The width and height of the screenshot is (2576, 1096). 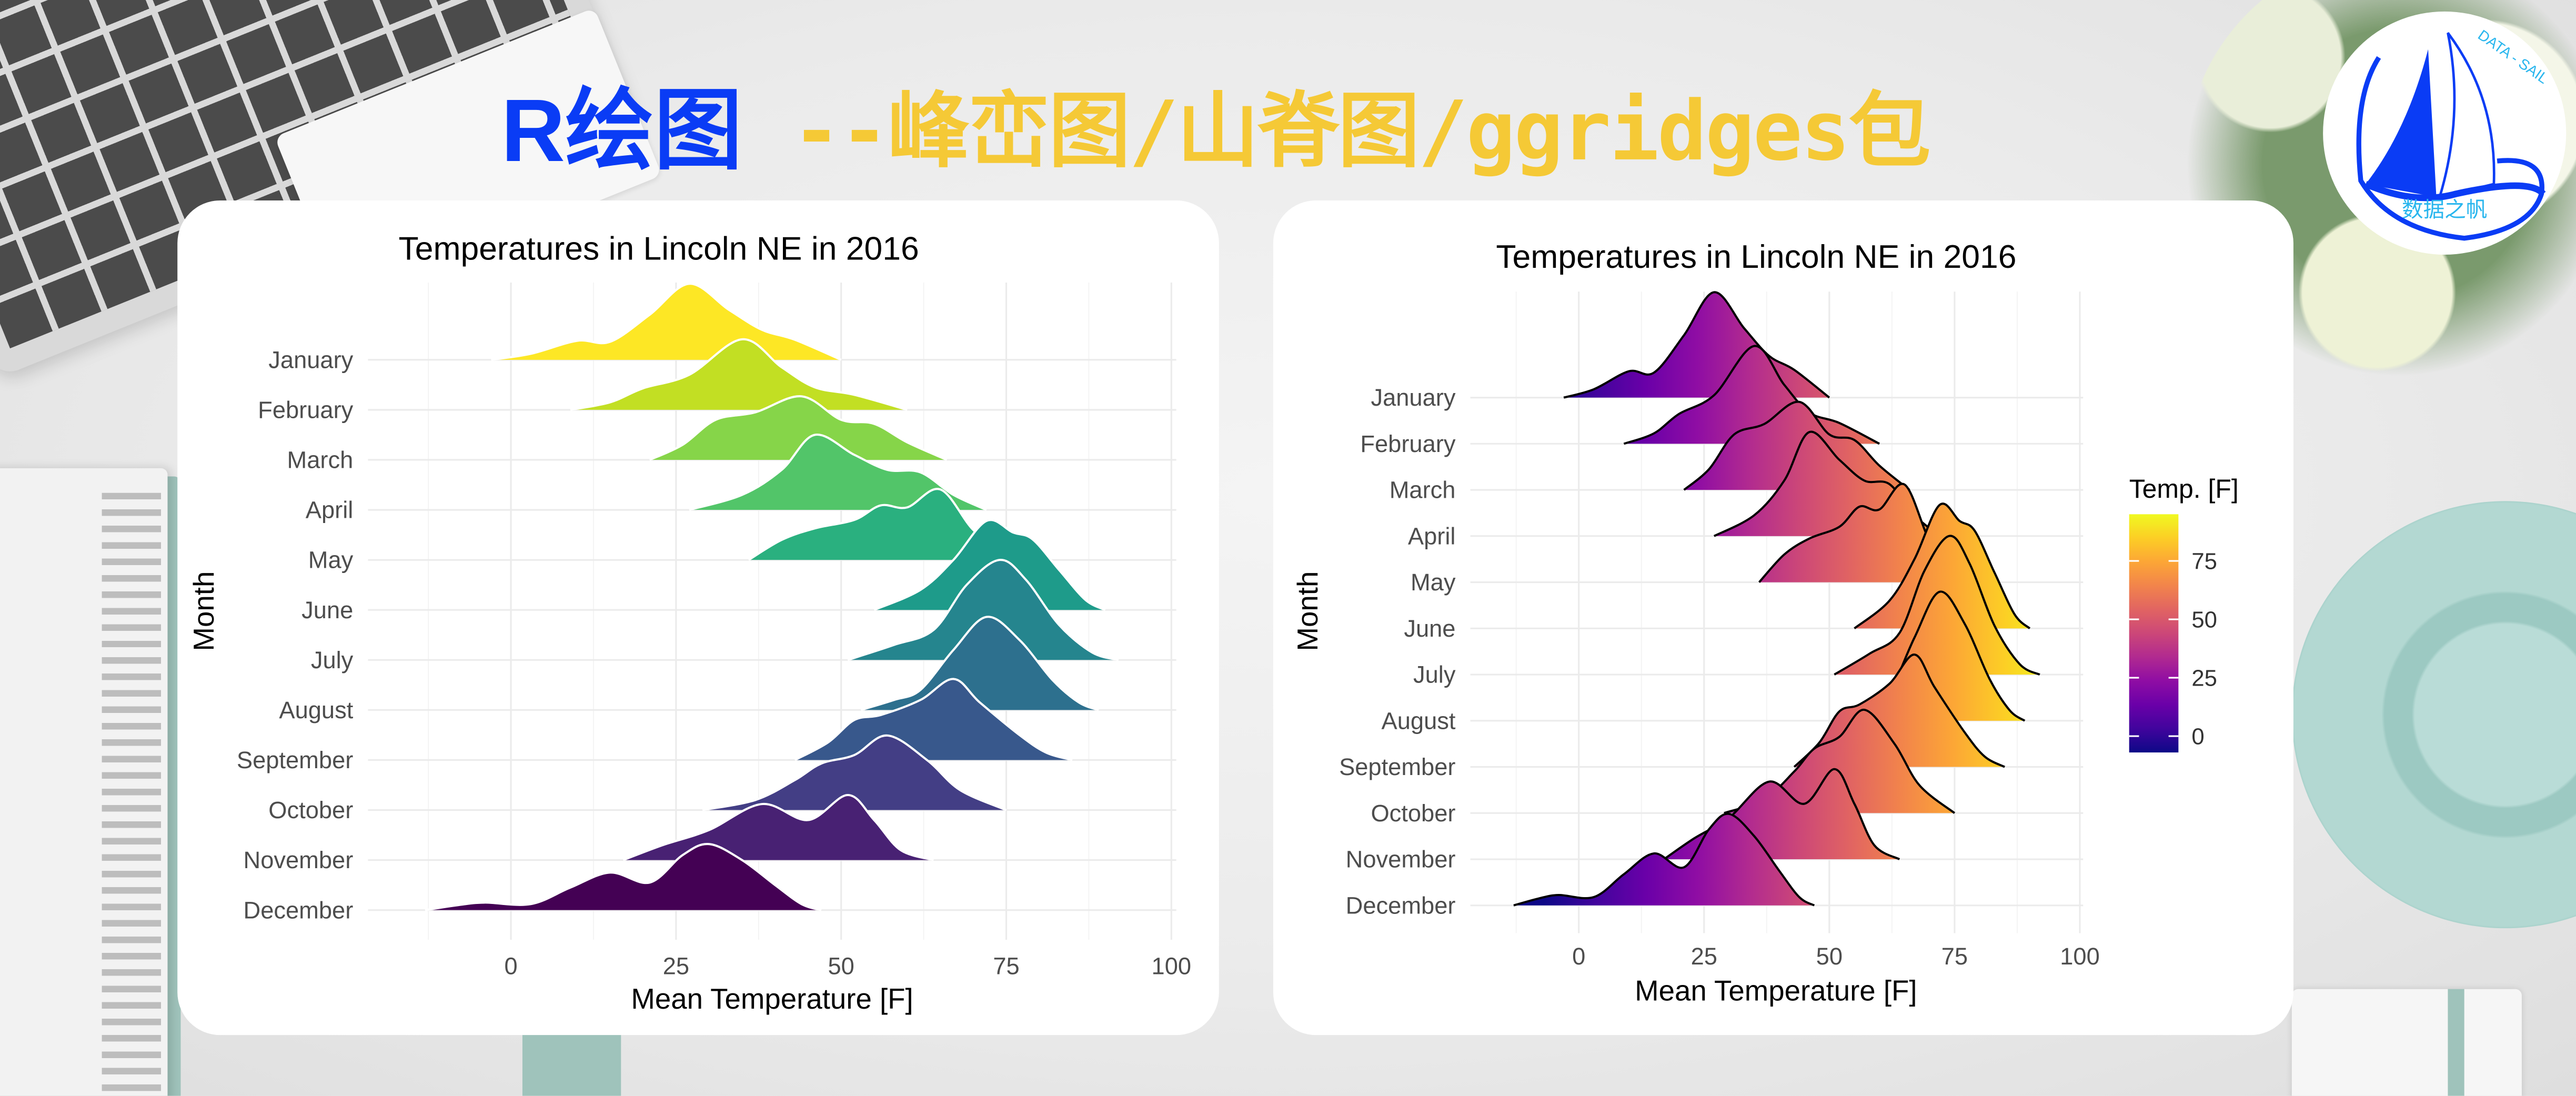 I want to click on ridge-outline-april, so click(x=838, y=473).